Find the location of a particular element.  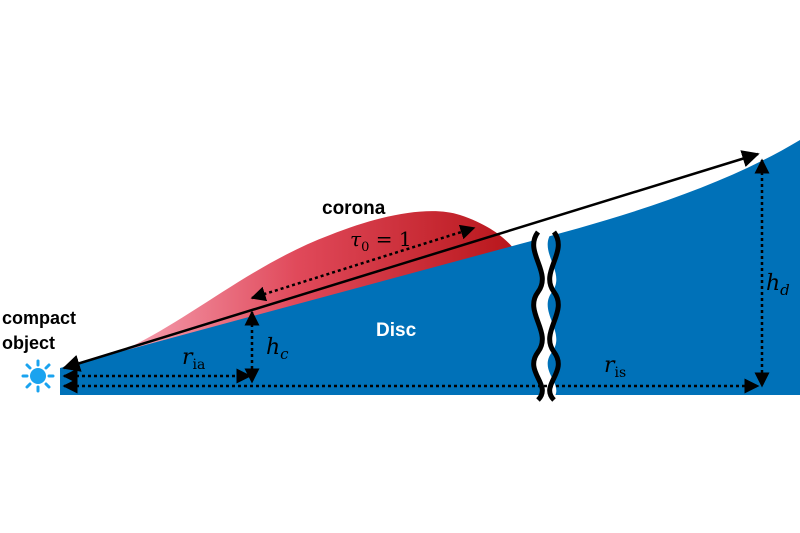

r-is-label: ris is located at coordinates (615, 367).